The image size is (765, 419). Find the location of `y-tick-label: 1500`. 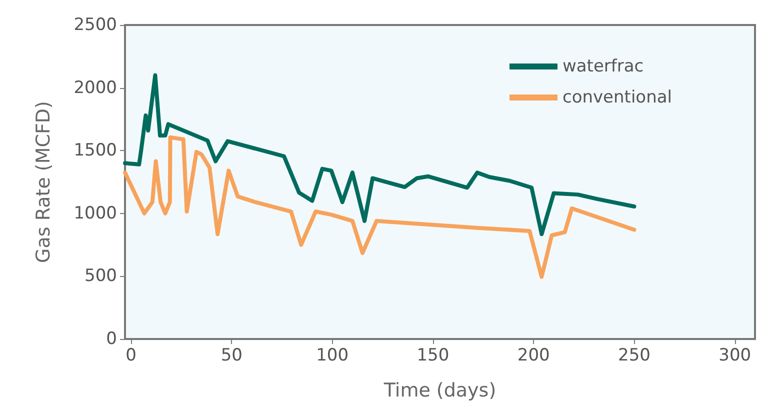

y-tick-label: 1500 is located at coordinates (95, 150).